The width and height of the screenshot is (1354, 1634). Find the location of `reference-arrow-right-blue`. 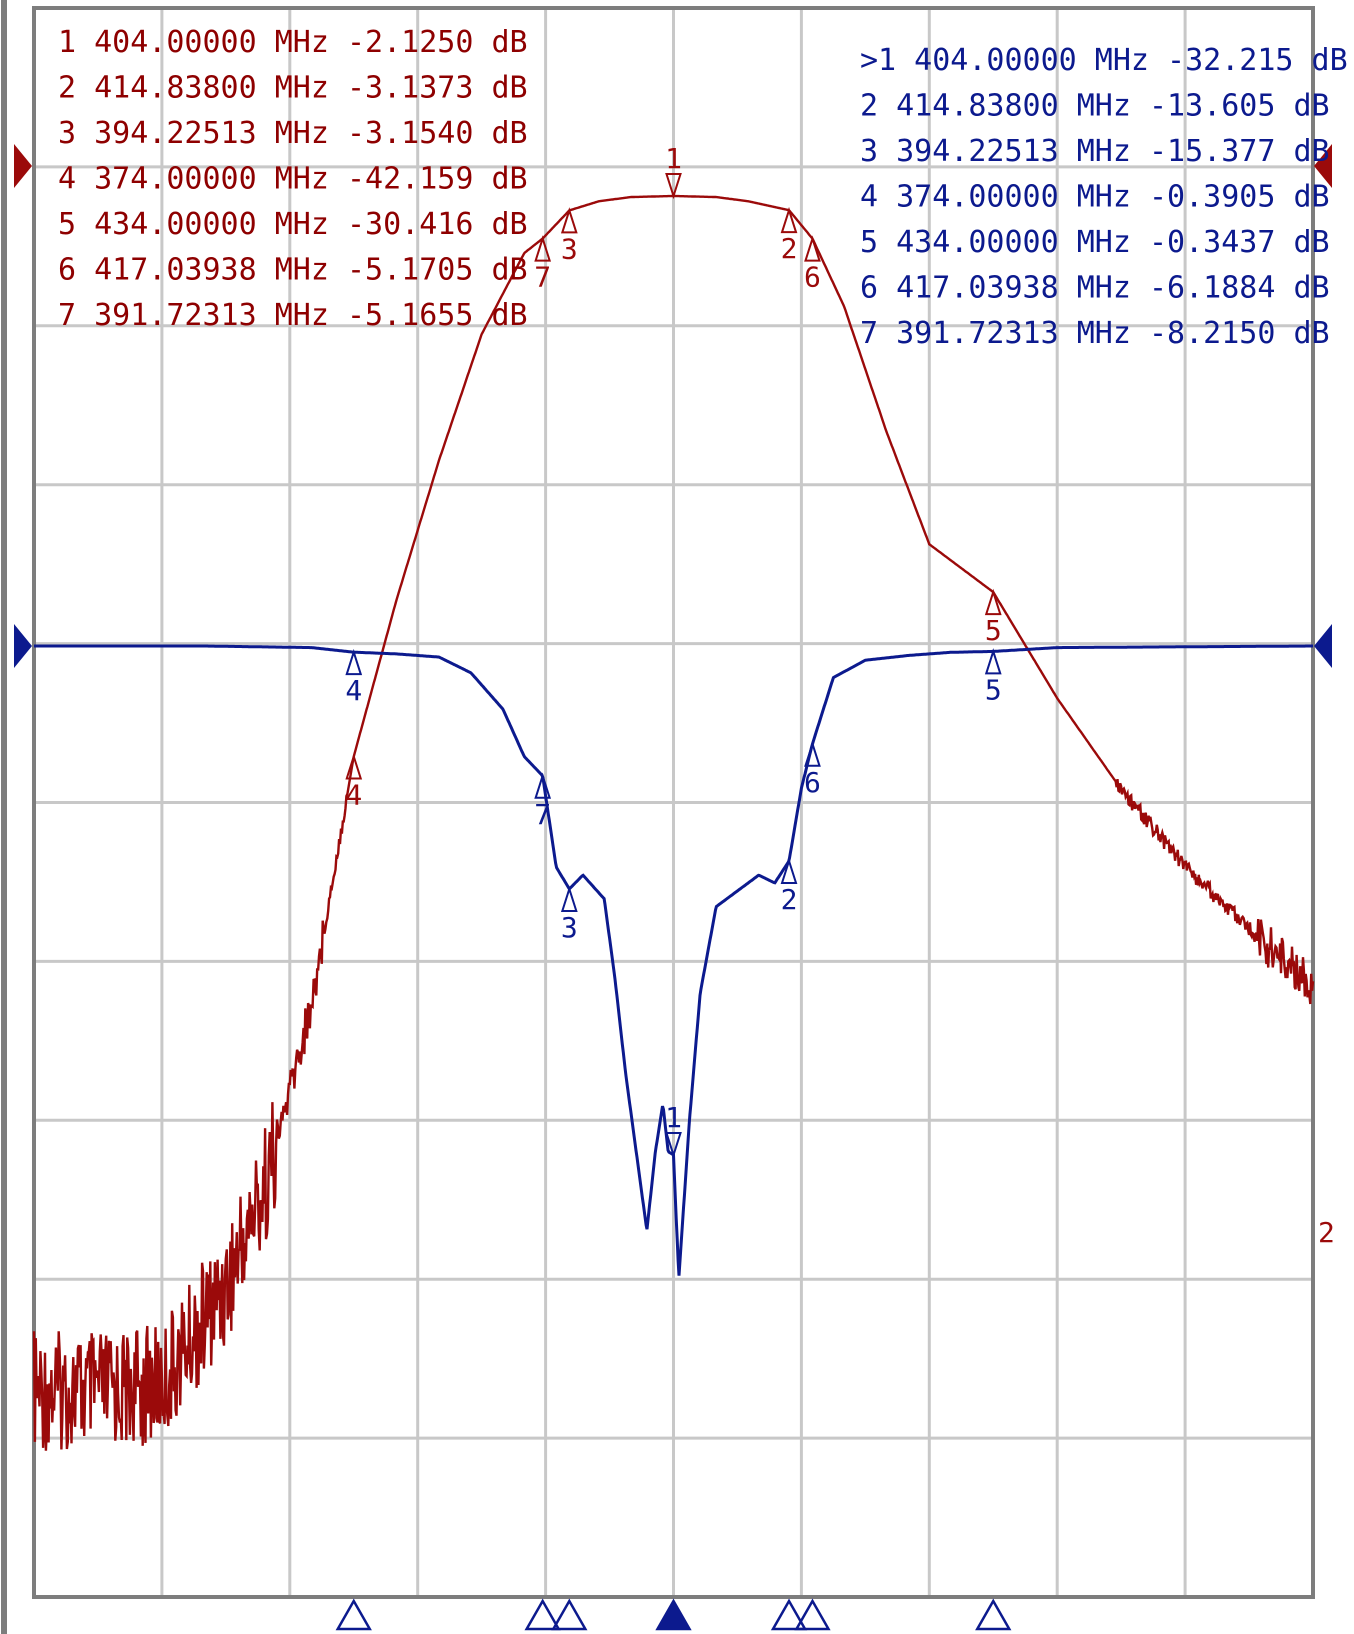

reference-arrow-right-blue is located at coordinates (1323, 646).